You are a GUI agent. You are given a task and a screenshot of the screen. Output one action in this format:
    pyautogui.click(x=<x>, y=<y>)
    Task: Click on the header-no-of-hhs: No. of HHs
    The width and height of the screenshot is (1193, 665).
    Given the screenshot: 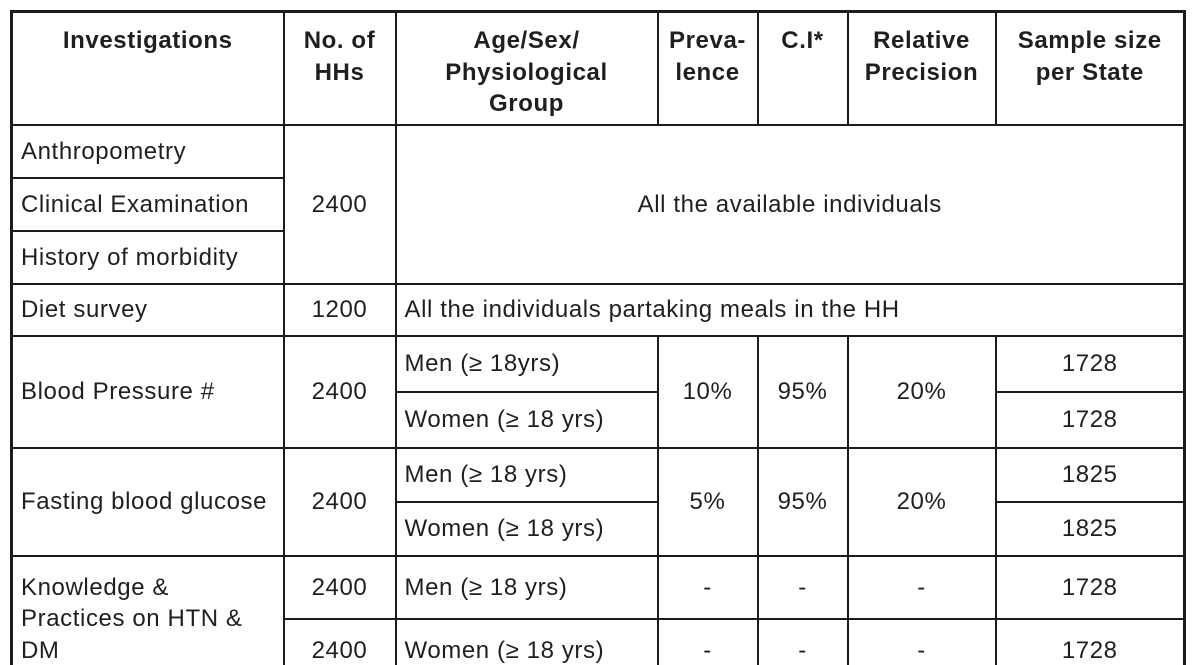 What is the action you would take?
    pyautogui.click(x=339, y=68)
    